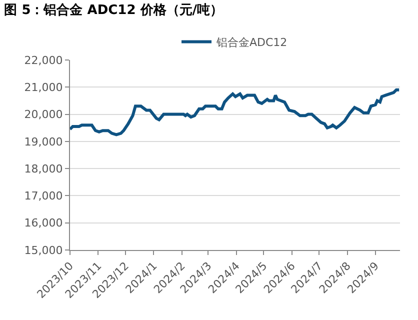 Image resolution: width=418 pixels, height=320 pixels. What do you see at coordinates (43, 60) in the screenshot?
I see `y-tick-label: 22,000` at bounding box center [43, 60].